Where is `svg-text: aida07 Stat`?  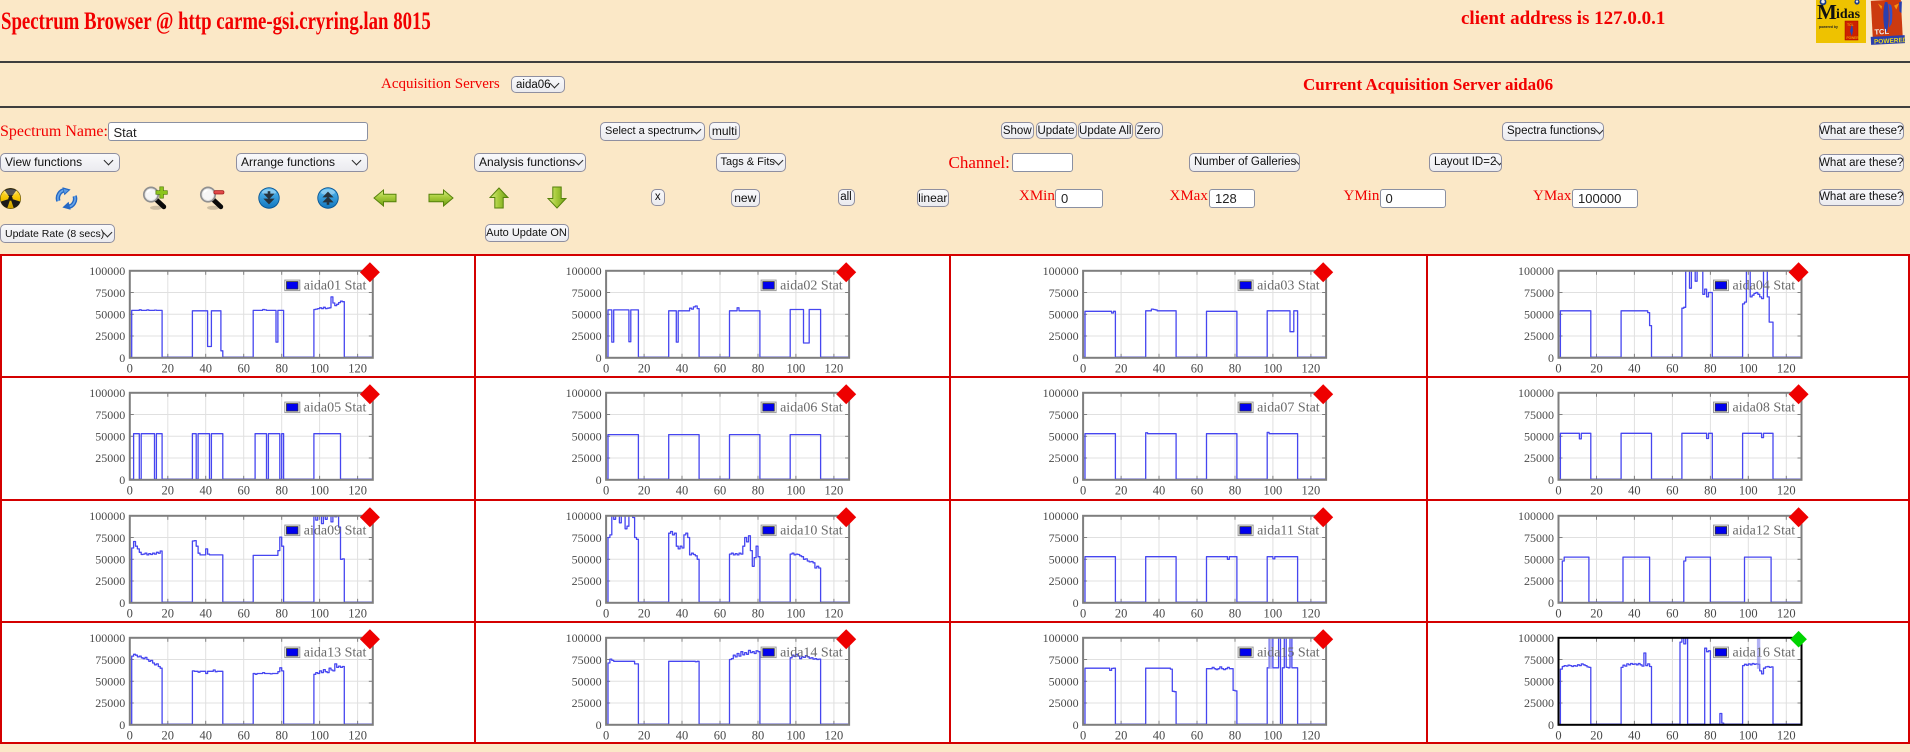
svg-text: aida07 Stat is located at coordinates (1288, 408).